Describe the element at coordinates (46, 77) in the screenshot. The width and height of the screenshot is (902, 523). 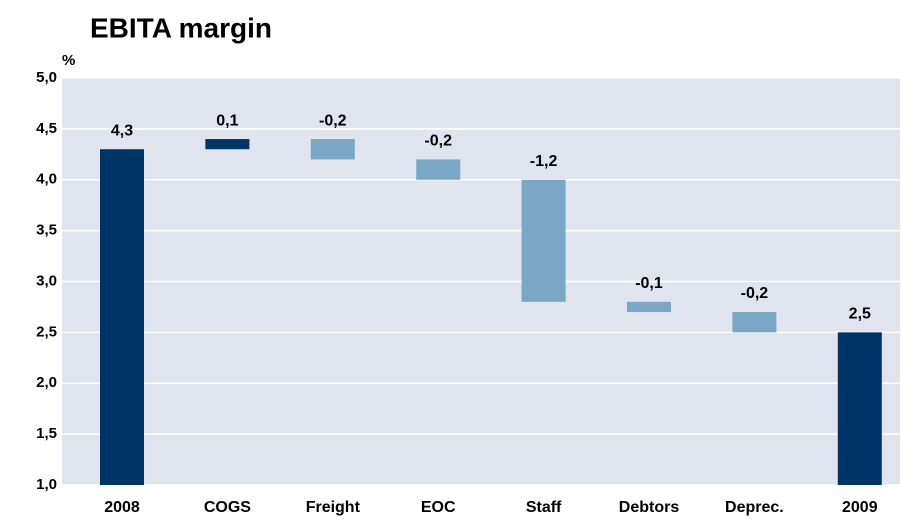
I see `y-tick-label: 5,0` at that location.